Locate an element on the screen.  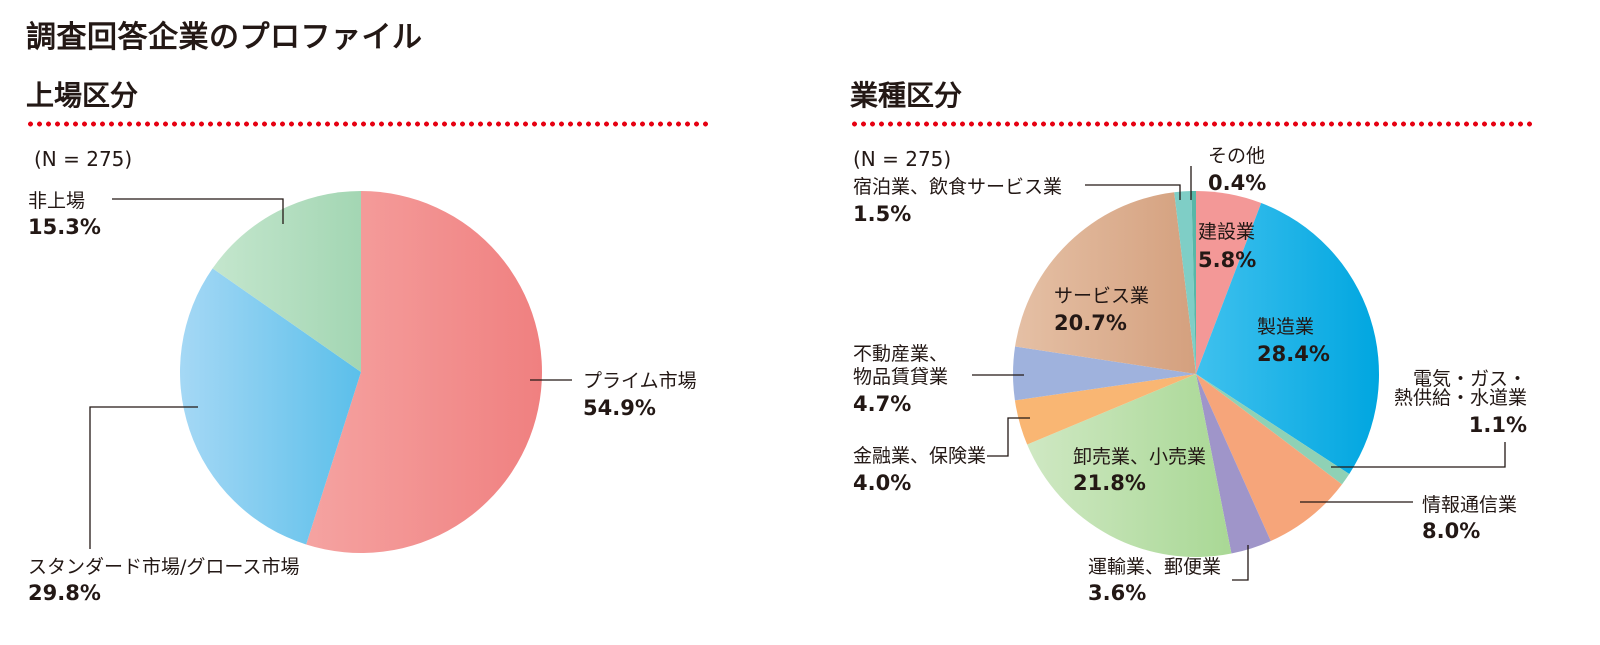
industry-label-value-1: 28.4% is located at coordinates (1293, 354).